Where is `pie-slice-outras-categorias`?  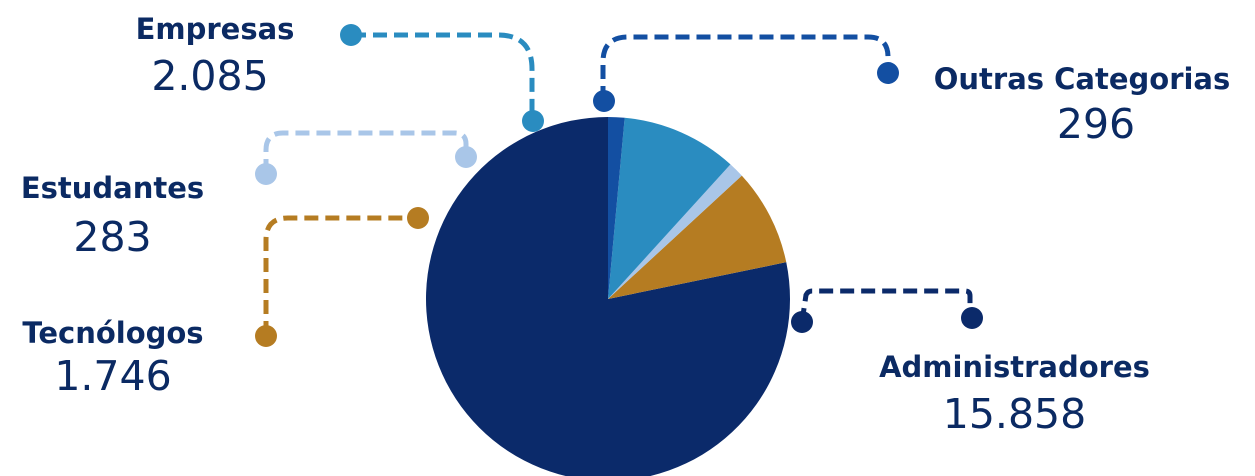 pie-slice-outras-categorias is located at coordinates (616, 208).